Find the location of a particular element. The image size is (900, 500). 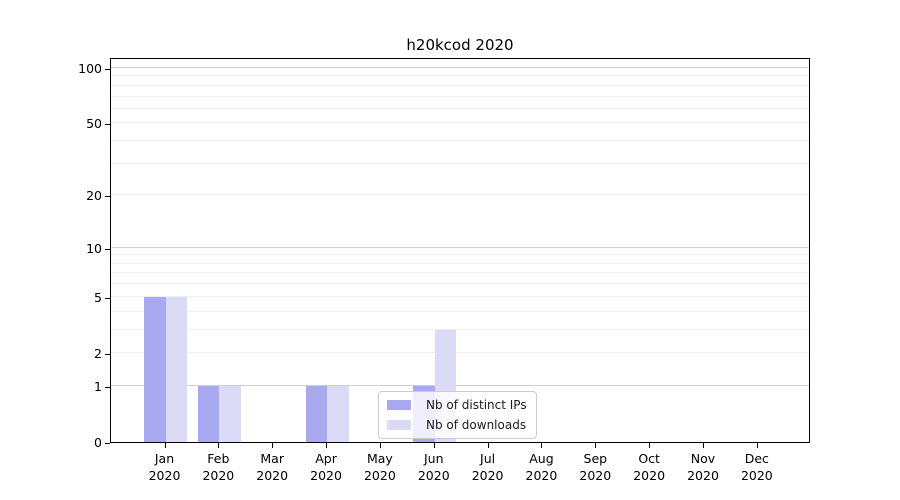

y-tick-label: 20 is located at coordinates (94, 196).